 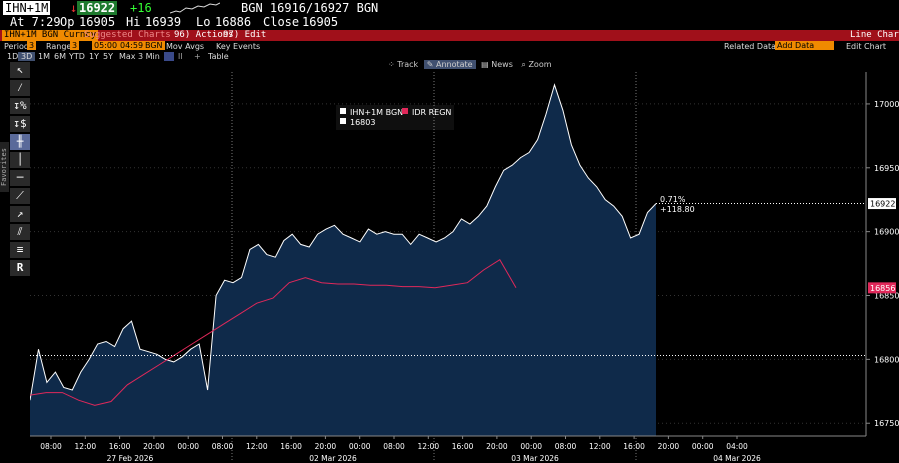 I want to click on dollar-icon: ↧$, so click(x=20, y=124).